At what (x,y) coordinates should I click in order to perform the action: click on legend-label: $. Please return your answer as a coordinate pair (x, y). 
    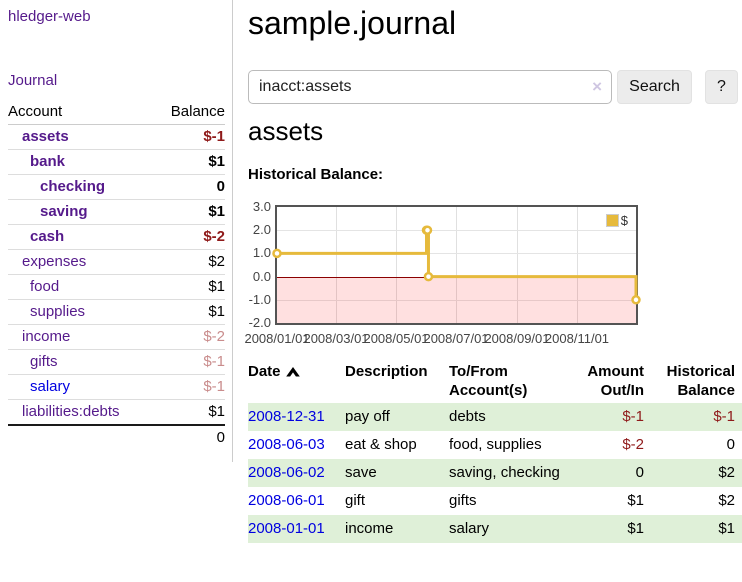
    Looking at the image, I should click on (624, 220).